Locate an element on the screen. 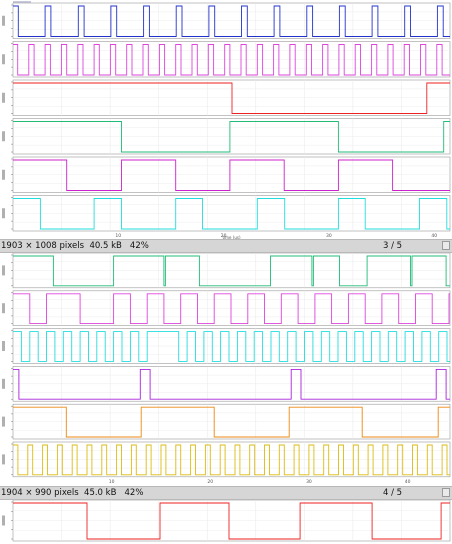 The height and width of the screenshot is (544, 452). waveform-window-c is located at coordinates (226, 522).